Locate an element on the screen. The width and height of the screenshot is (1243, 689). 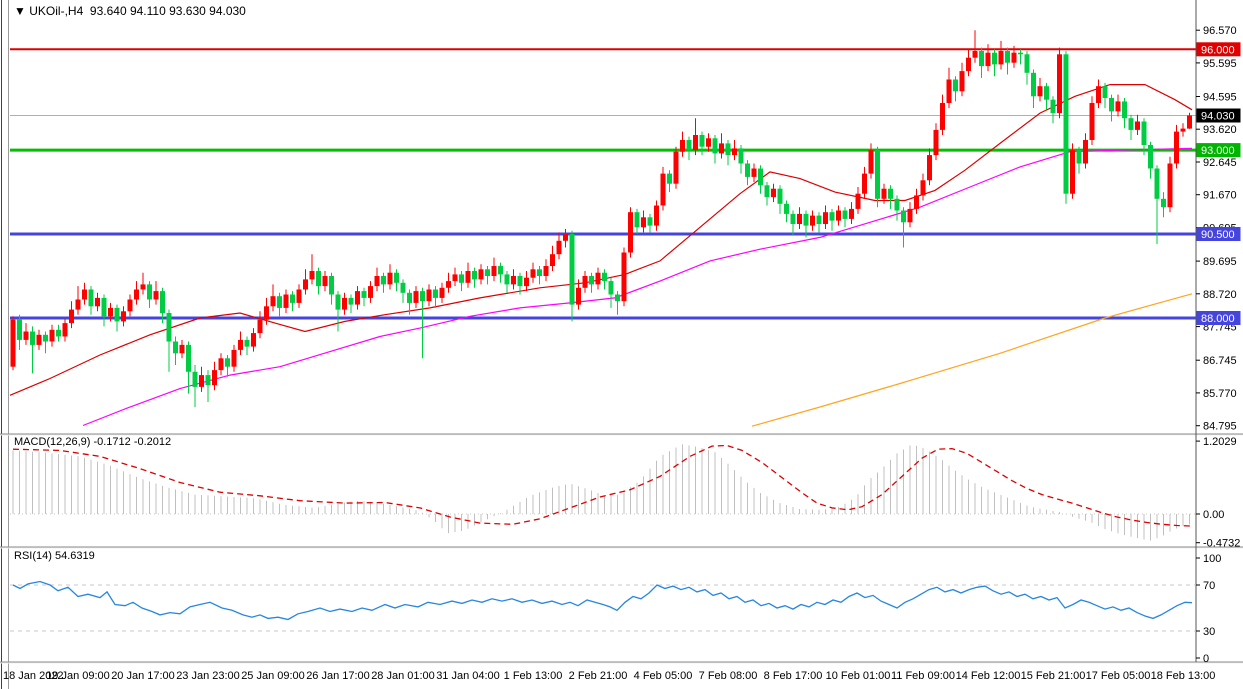
price-tick-label: 93.620 is located at coordinates (1220, 130).